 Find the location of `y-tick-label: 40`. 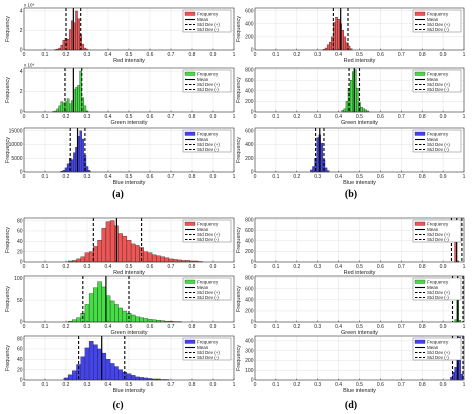

y-tick-label: 40 is located at coordinates (20, 360).